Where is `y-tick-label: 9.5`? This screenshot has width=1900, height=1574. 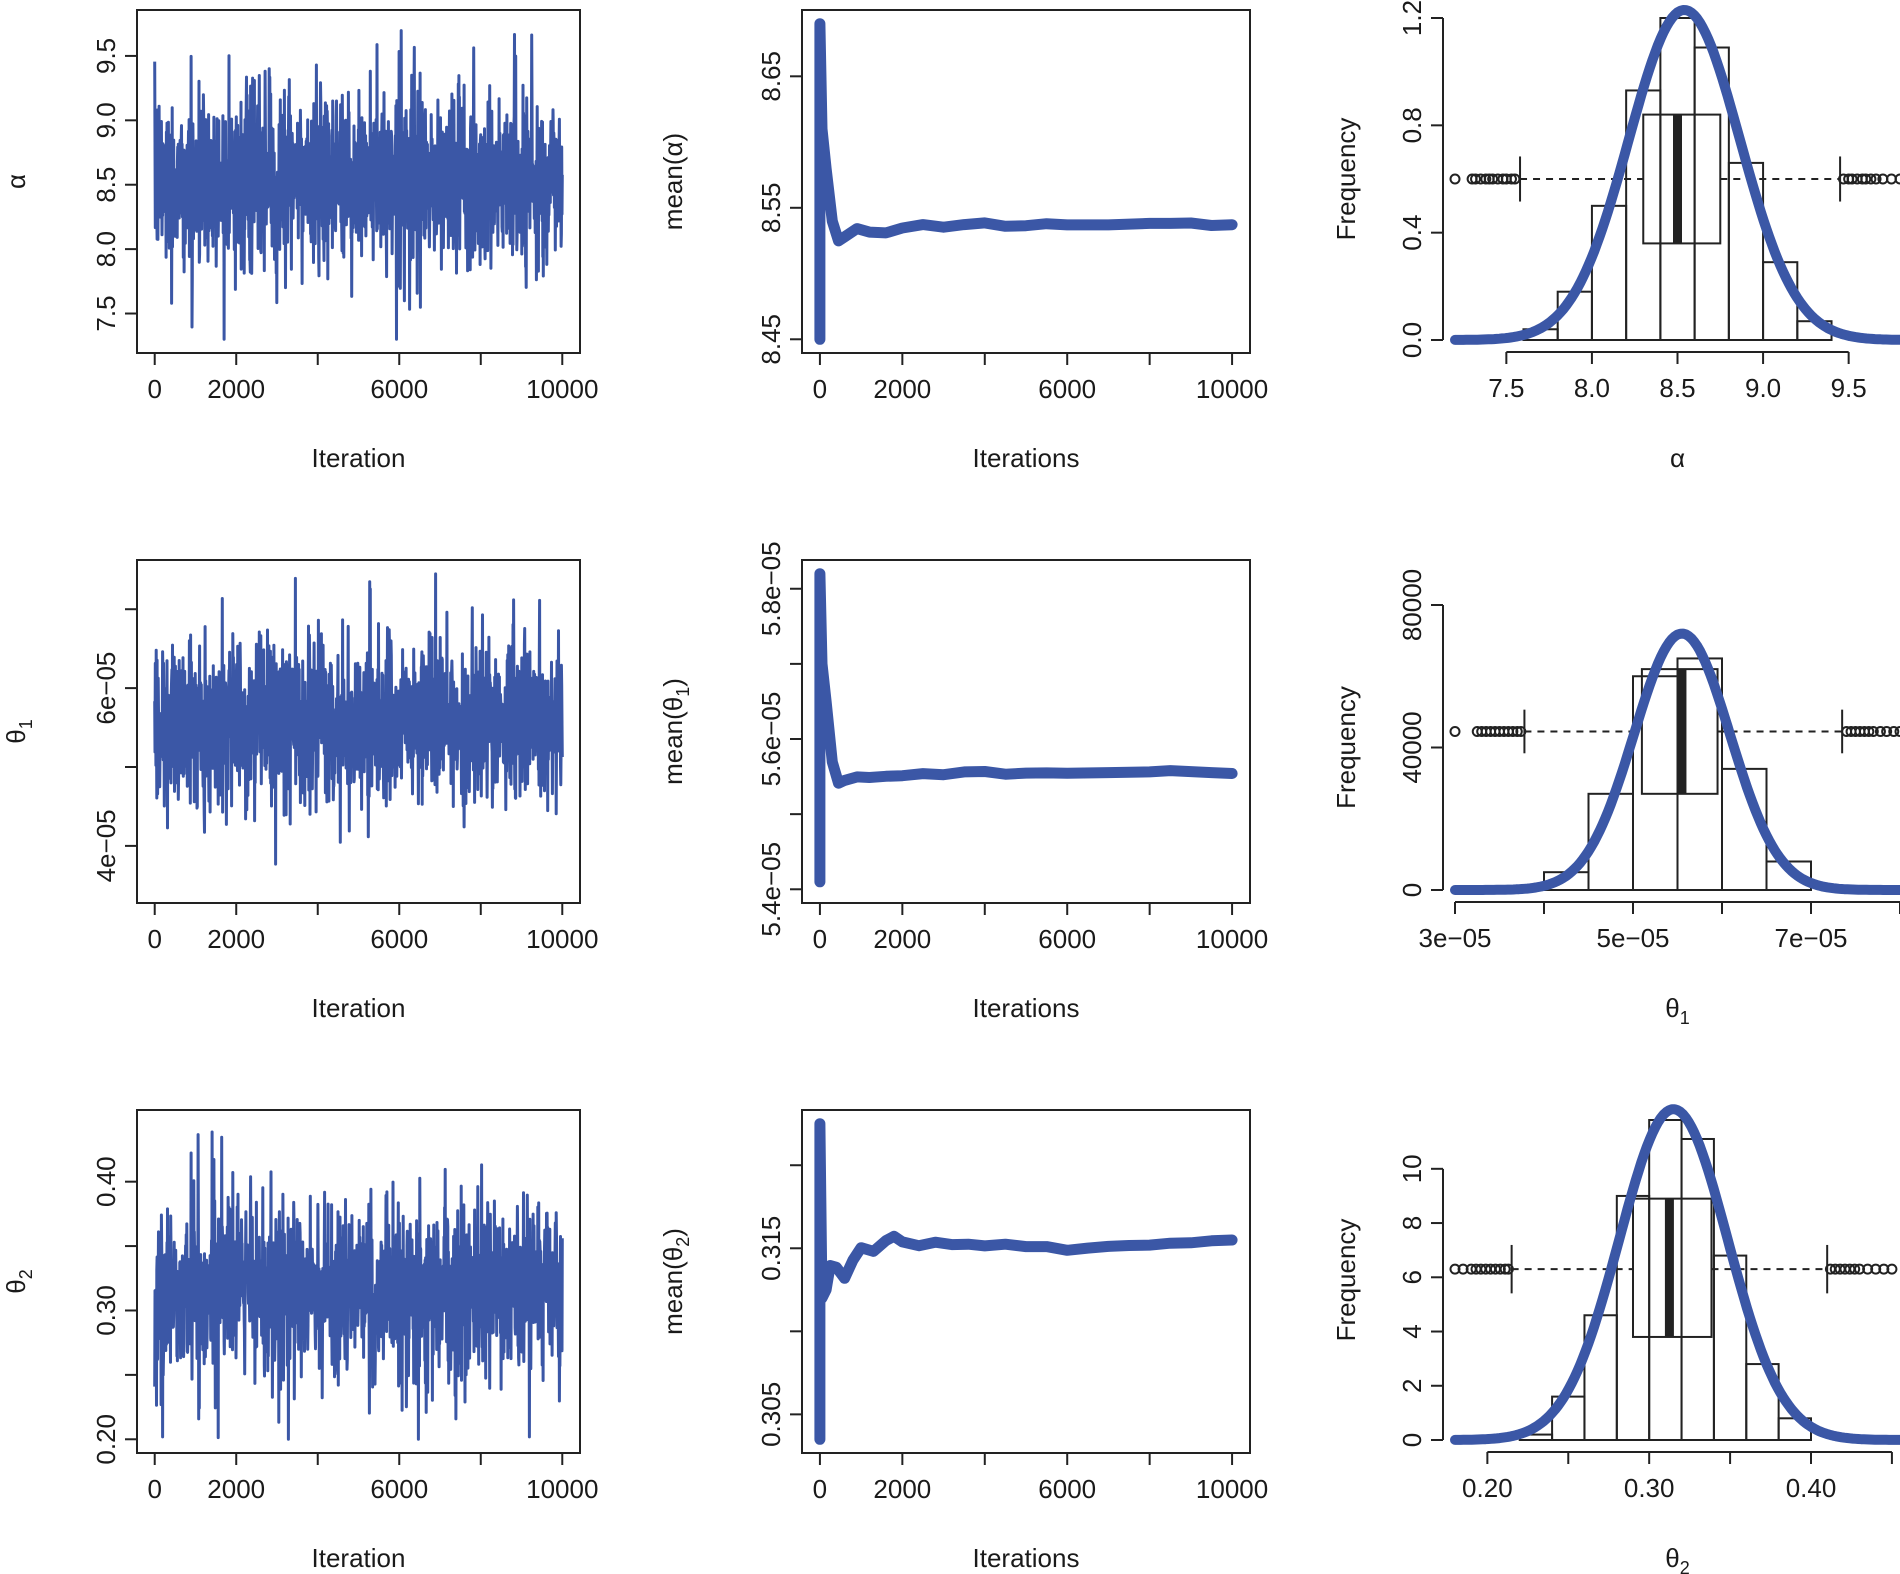 y-tick-label: 9.5 is located at coordinates (106, 56).